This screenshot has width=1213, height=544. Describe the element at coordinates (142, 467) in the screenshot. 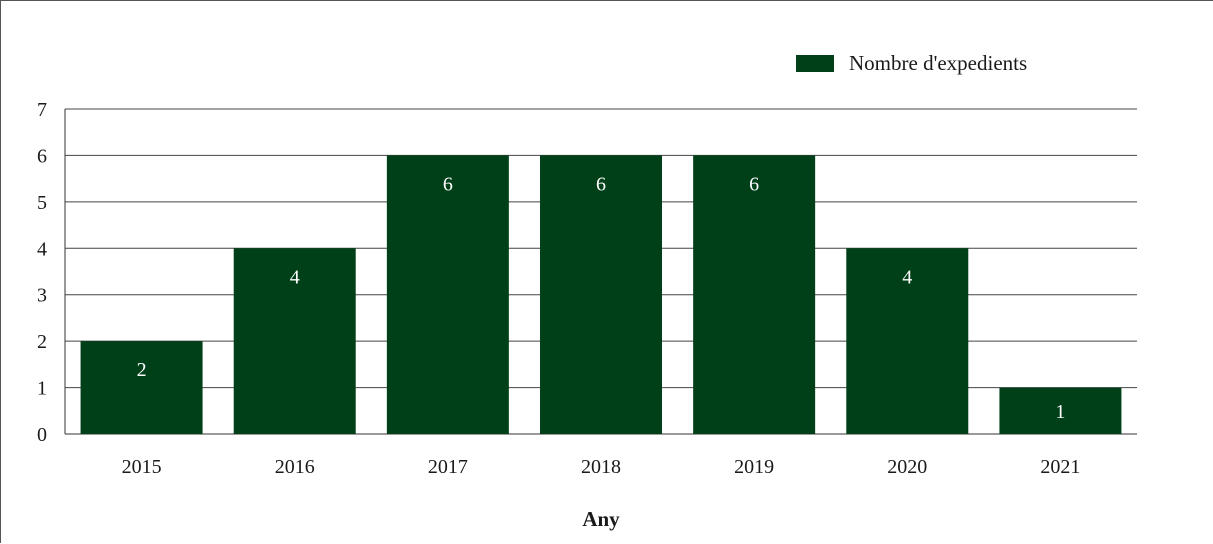

I see `x-tick-label: 2015` at that location.